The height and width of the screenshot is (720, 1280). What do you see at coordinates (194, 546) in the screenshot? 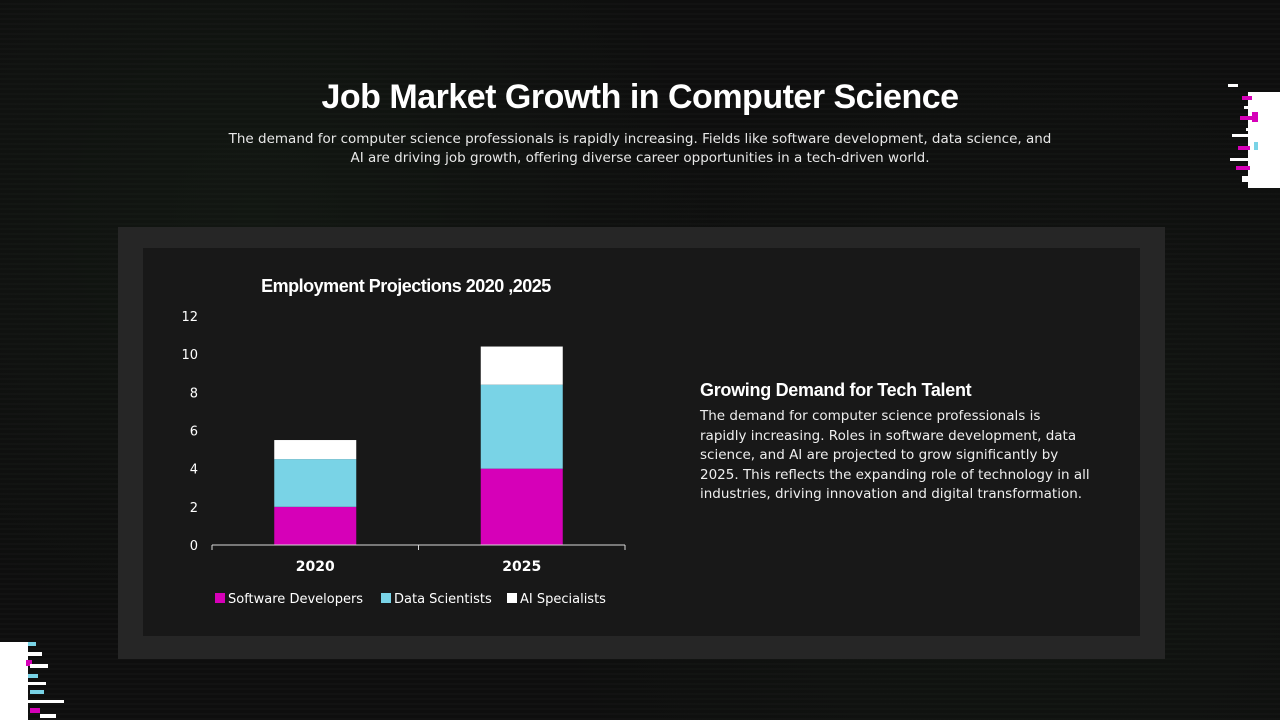
I see `y-tick-label: 0` at bounding box center [194, 546].